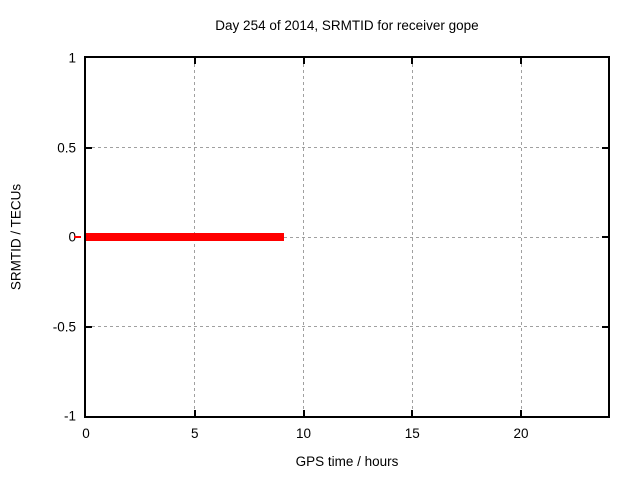 The width and height of the screenshot is (640, 480). I want to click on y-tick-label: -1, so click(69, 416).